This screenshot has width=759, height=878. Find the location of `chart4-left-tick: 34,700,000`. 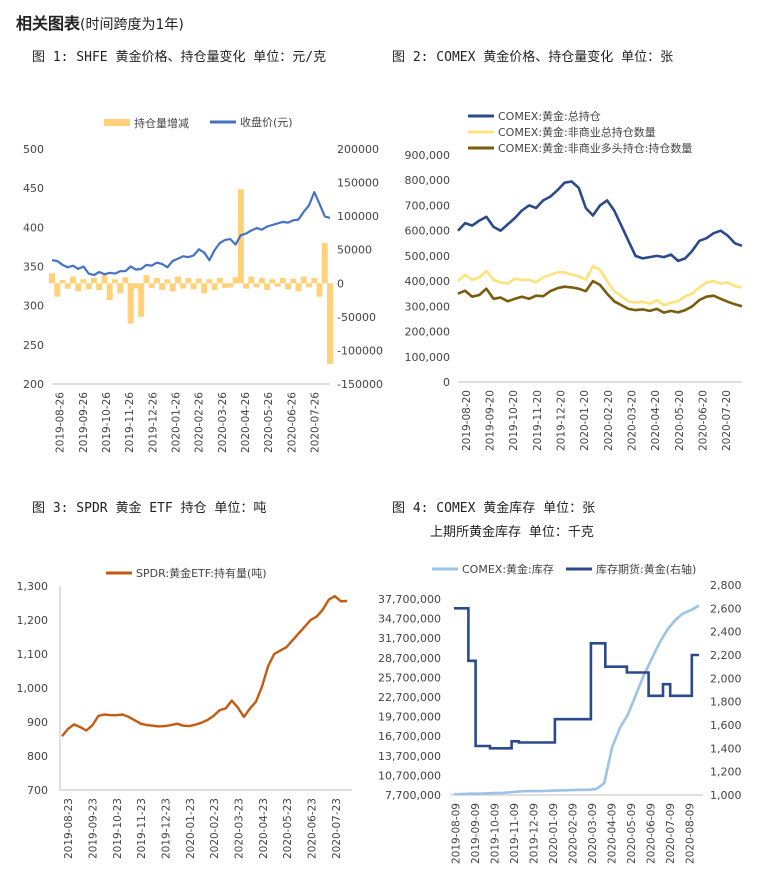

chart4-left-tick: 34,700,000 is located at coordinates (409, 619).